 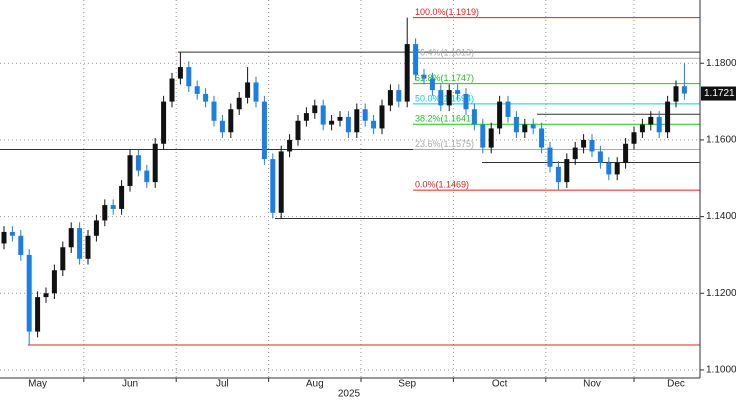 What do you see at coordinates (721, 216) in the screenshot?
I see `y-tick-label: 1.1400` at bounding box center [721, 216].